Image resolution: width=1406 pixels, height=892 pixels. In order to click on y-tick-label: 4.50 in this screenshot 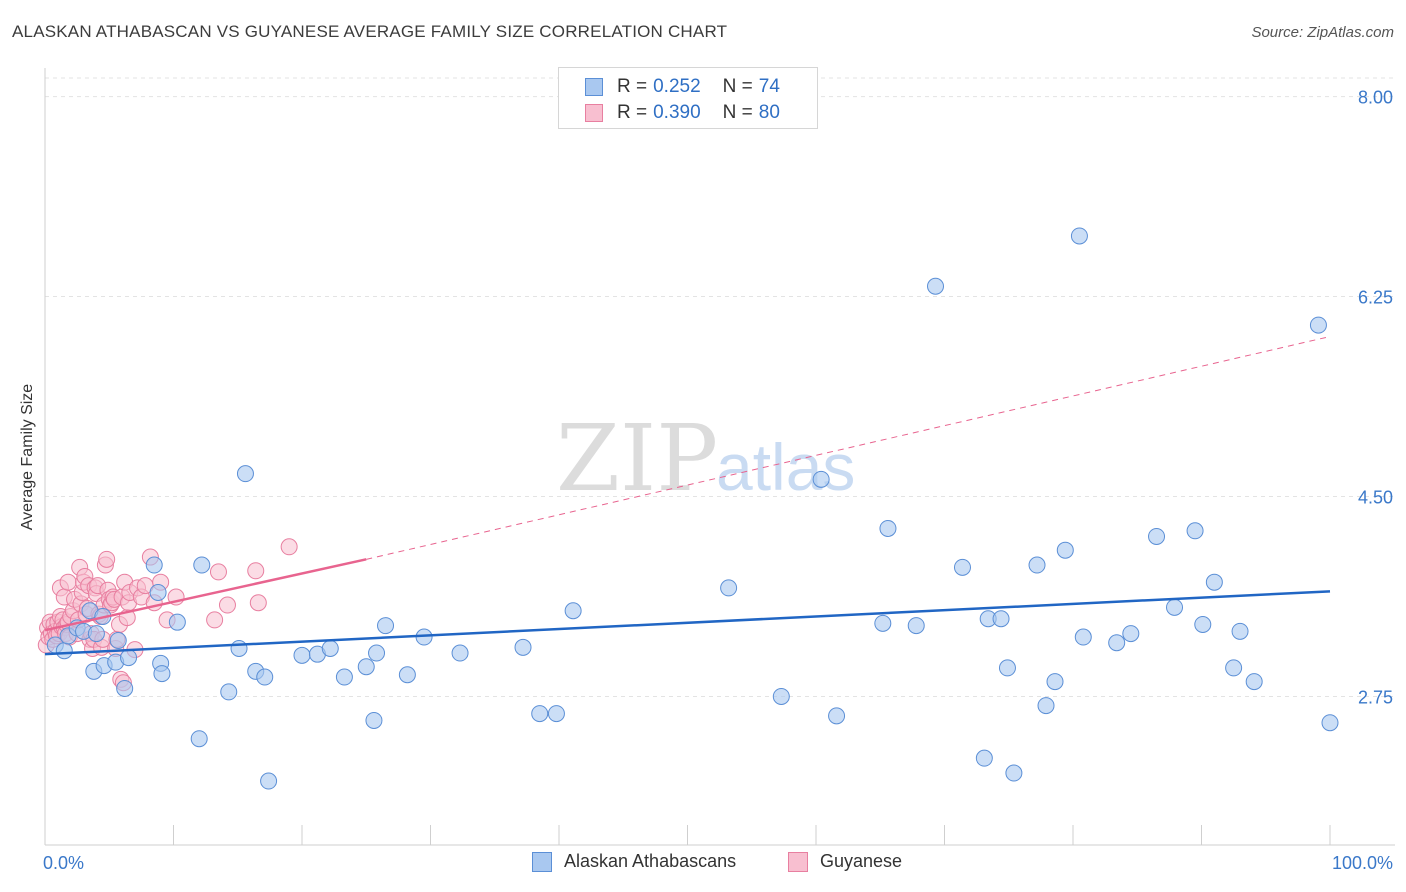, I will do `click(1375, 497)`.